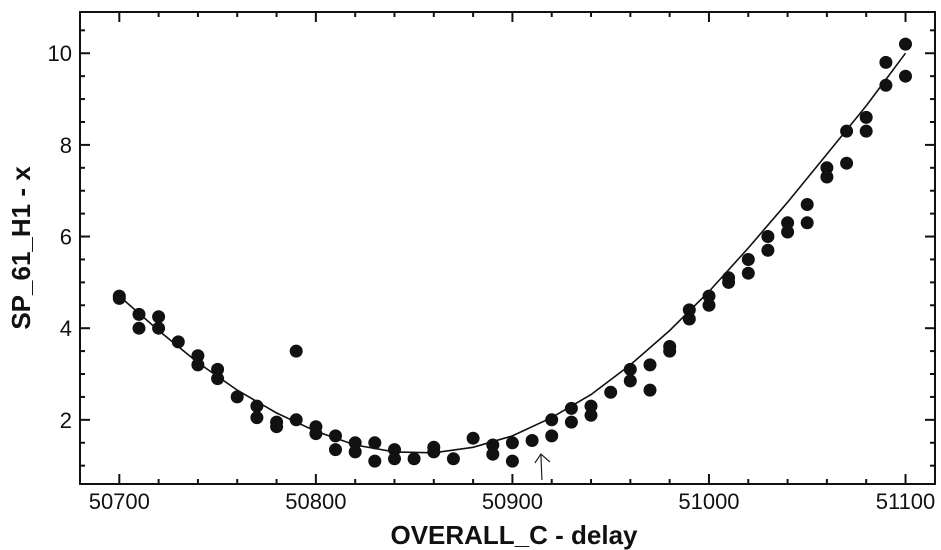 Image resolution: width=941 pixels, height=550 pixels. What do you see at coordinates (542, 467) in the screenshot?
I see `annotation-arrow` at bounding box center [542, 467].